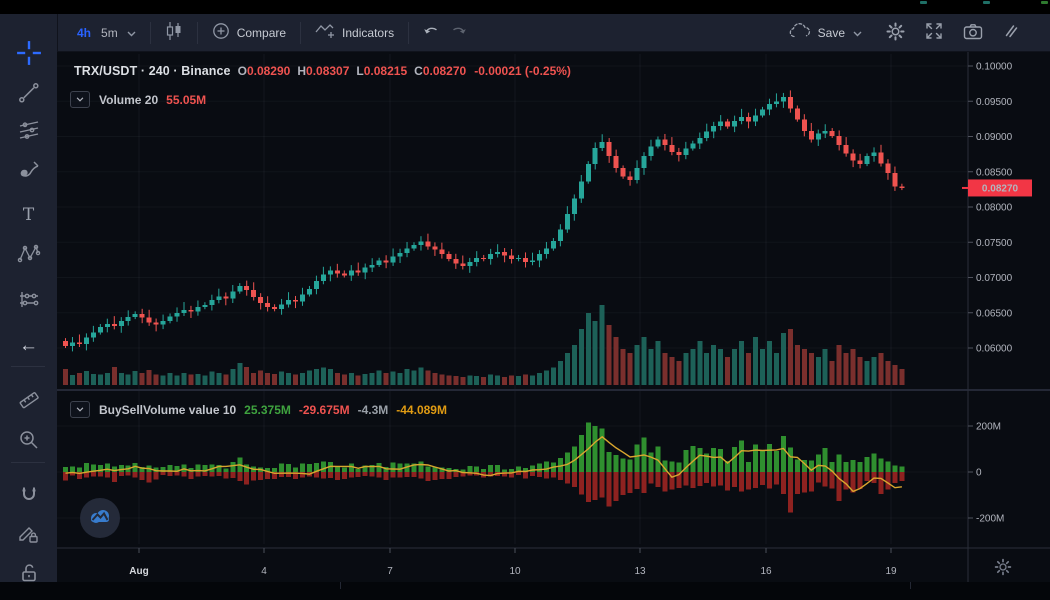 Image resolution: width=1050 pixels, height=600 pixels. I want to click on volume-collapse-button, so click(80, 99).